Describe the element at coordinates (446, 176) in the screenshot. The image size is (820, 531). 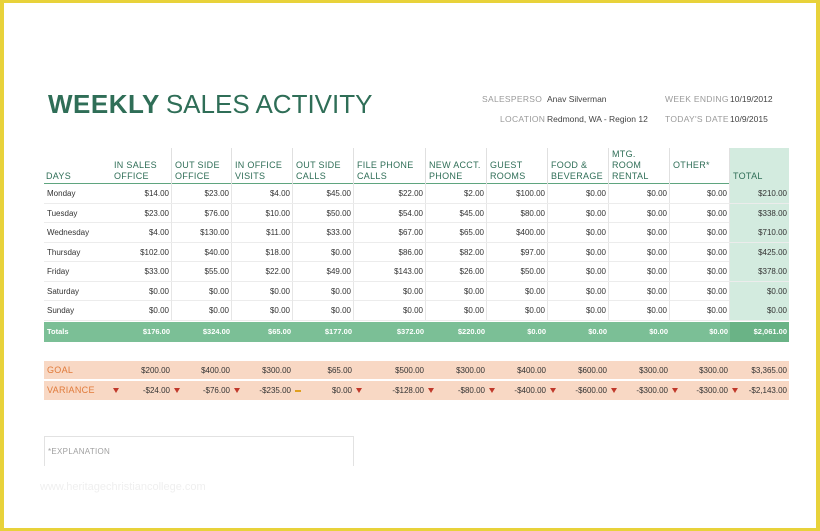
I see `column-header-line: PHONE` at that location.